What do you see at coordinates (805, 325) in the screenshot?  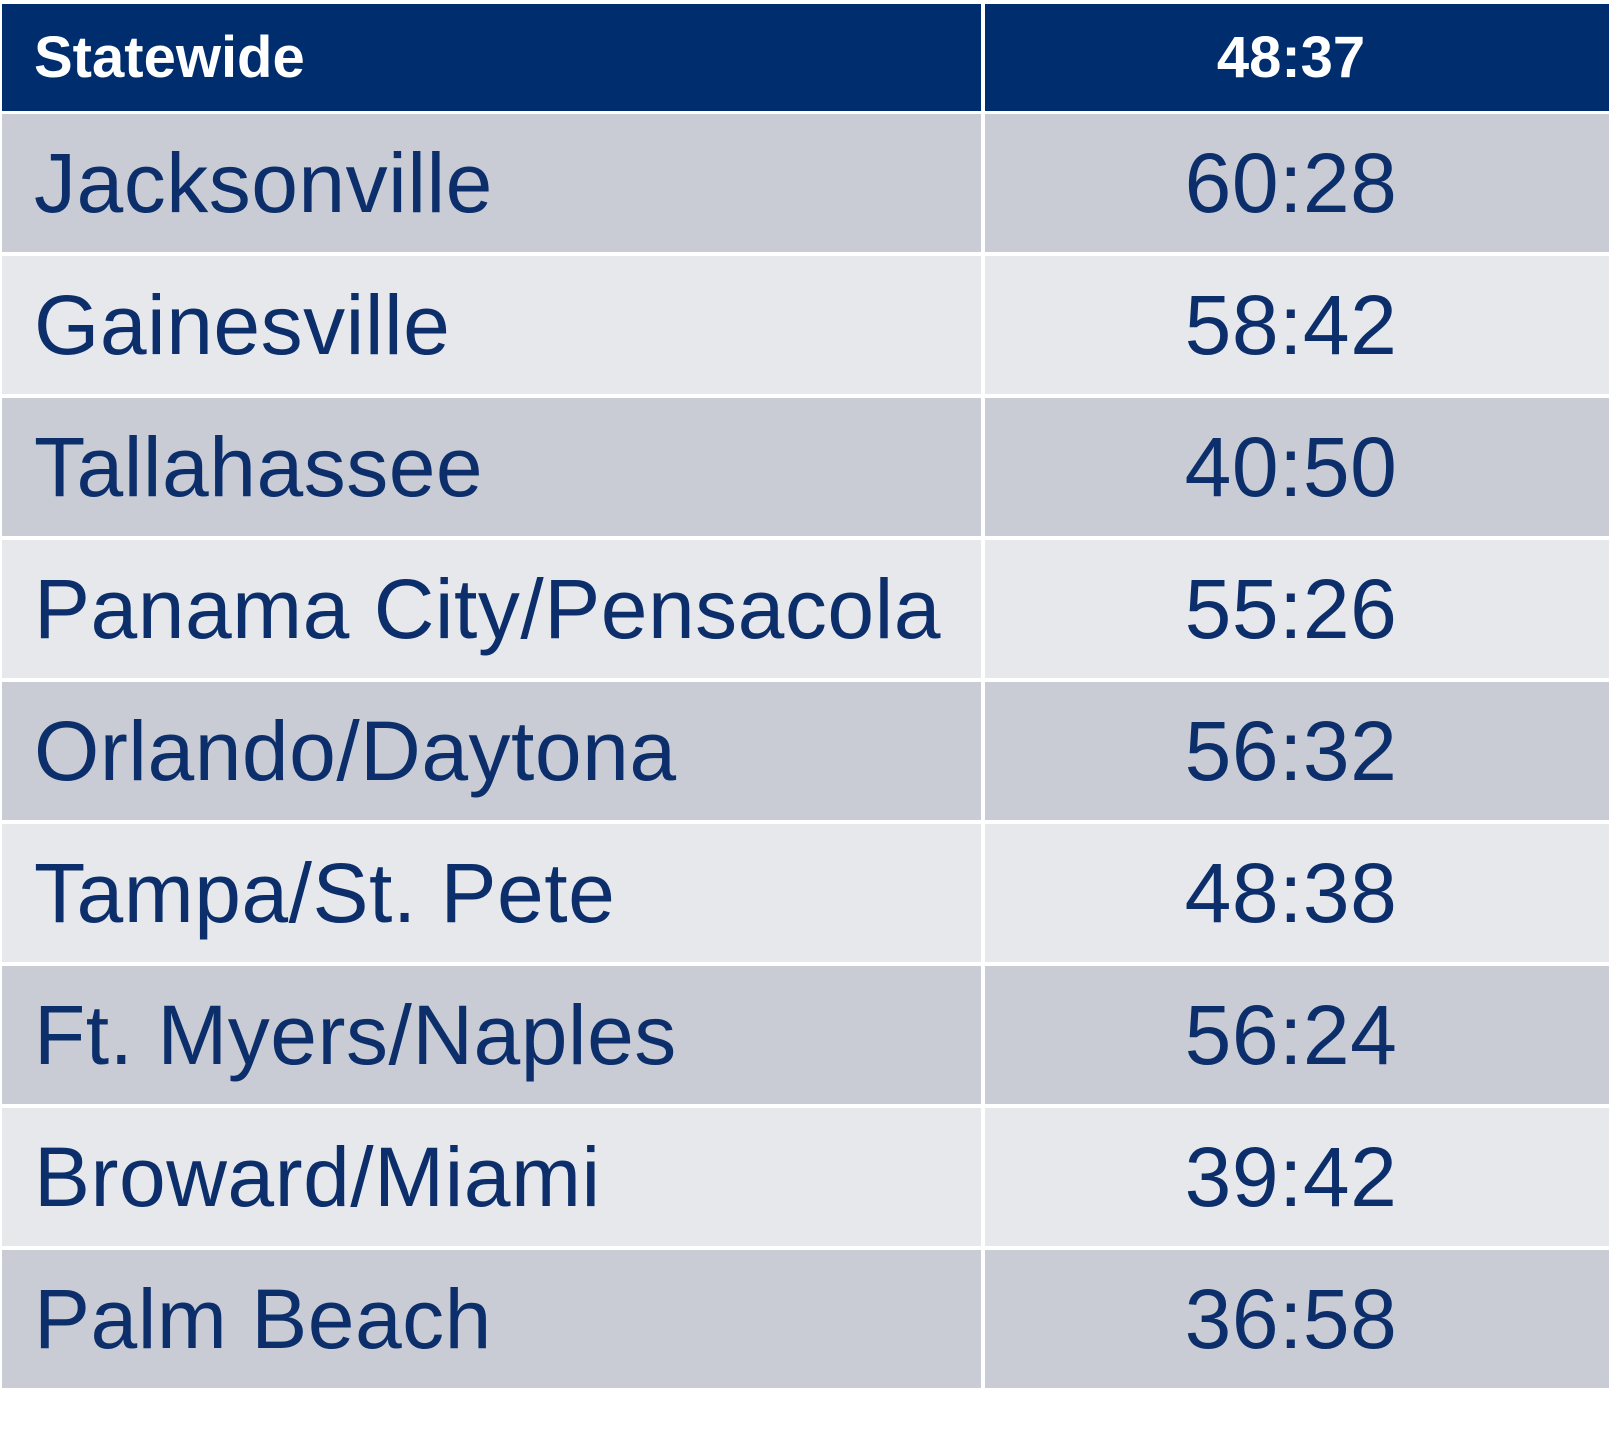 I see `table-row: Gainesville 58:42` at bounding box center [805, 325].